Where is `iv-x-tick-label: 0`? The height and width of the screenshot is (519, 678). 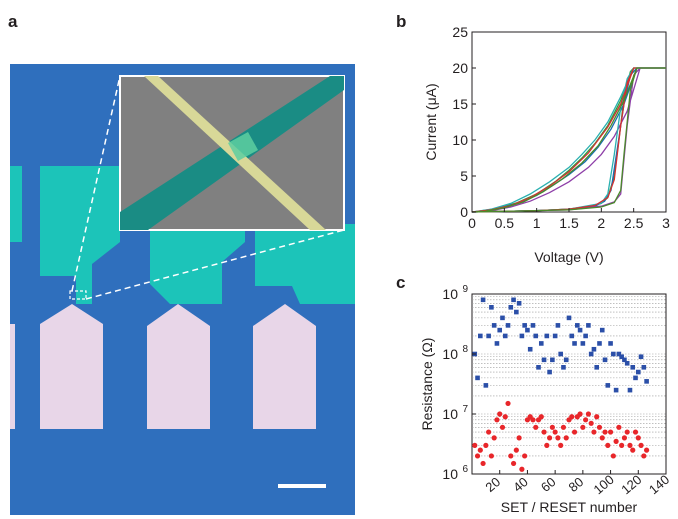
iv-x-tick-label: 0 is located at coordinates (472, 223).